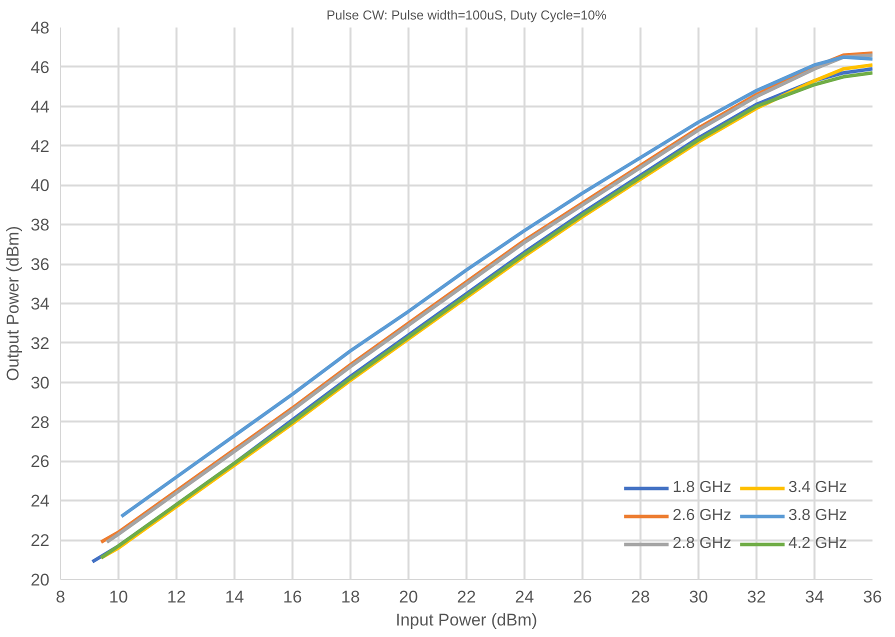  What do you see at coordinates (13, 303) in the screenshot?
I see `y-axis-title: Output Power (dBm)` at bounding box center [13, 303].